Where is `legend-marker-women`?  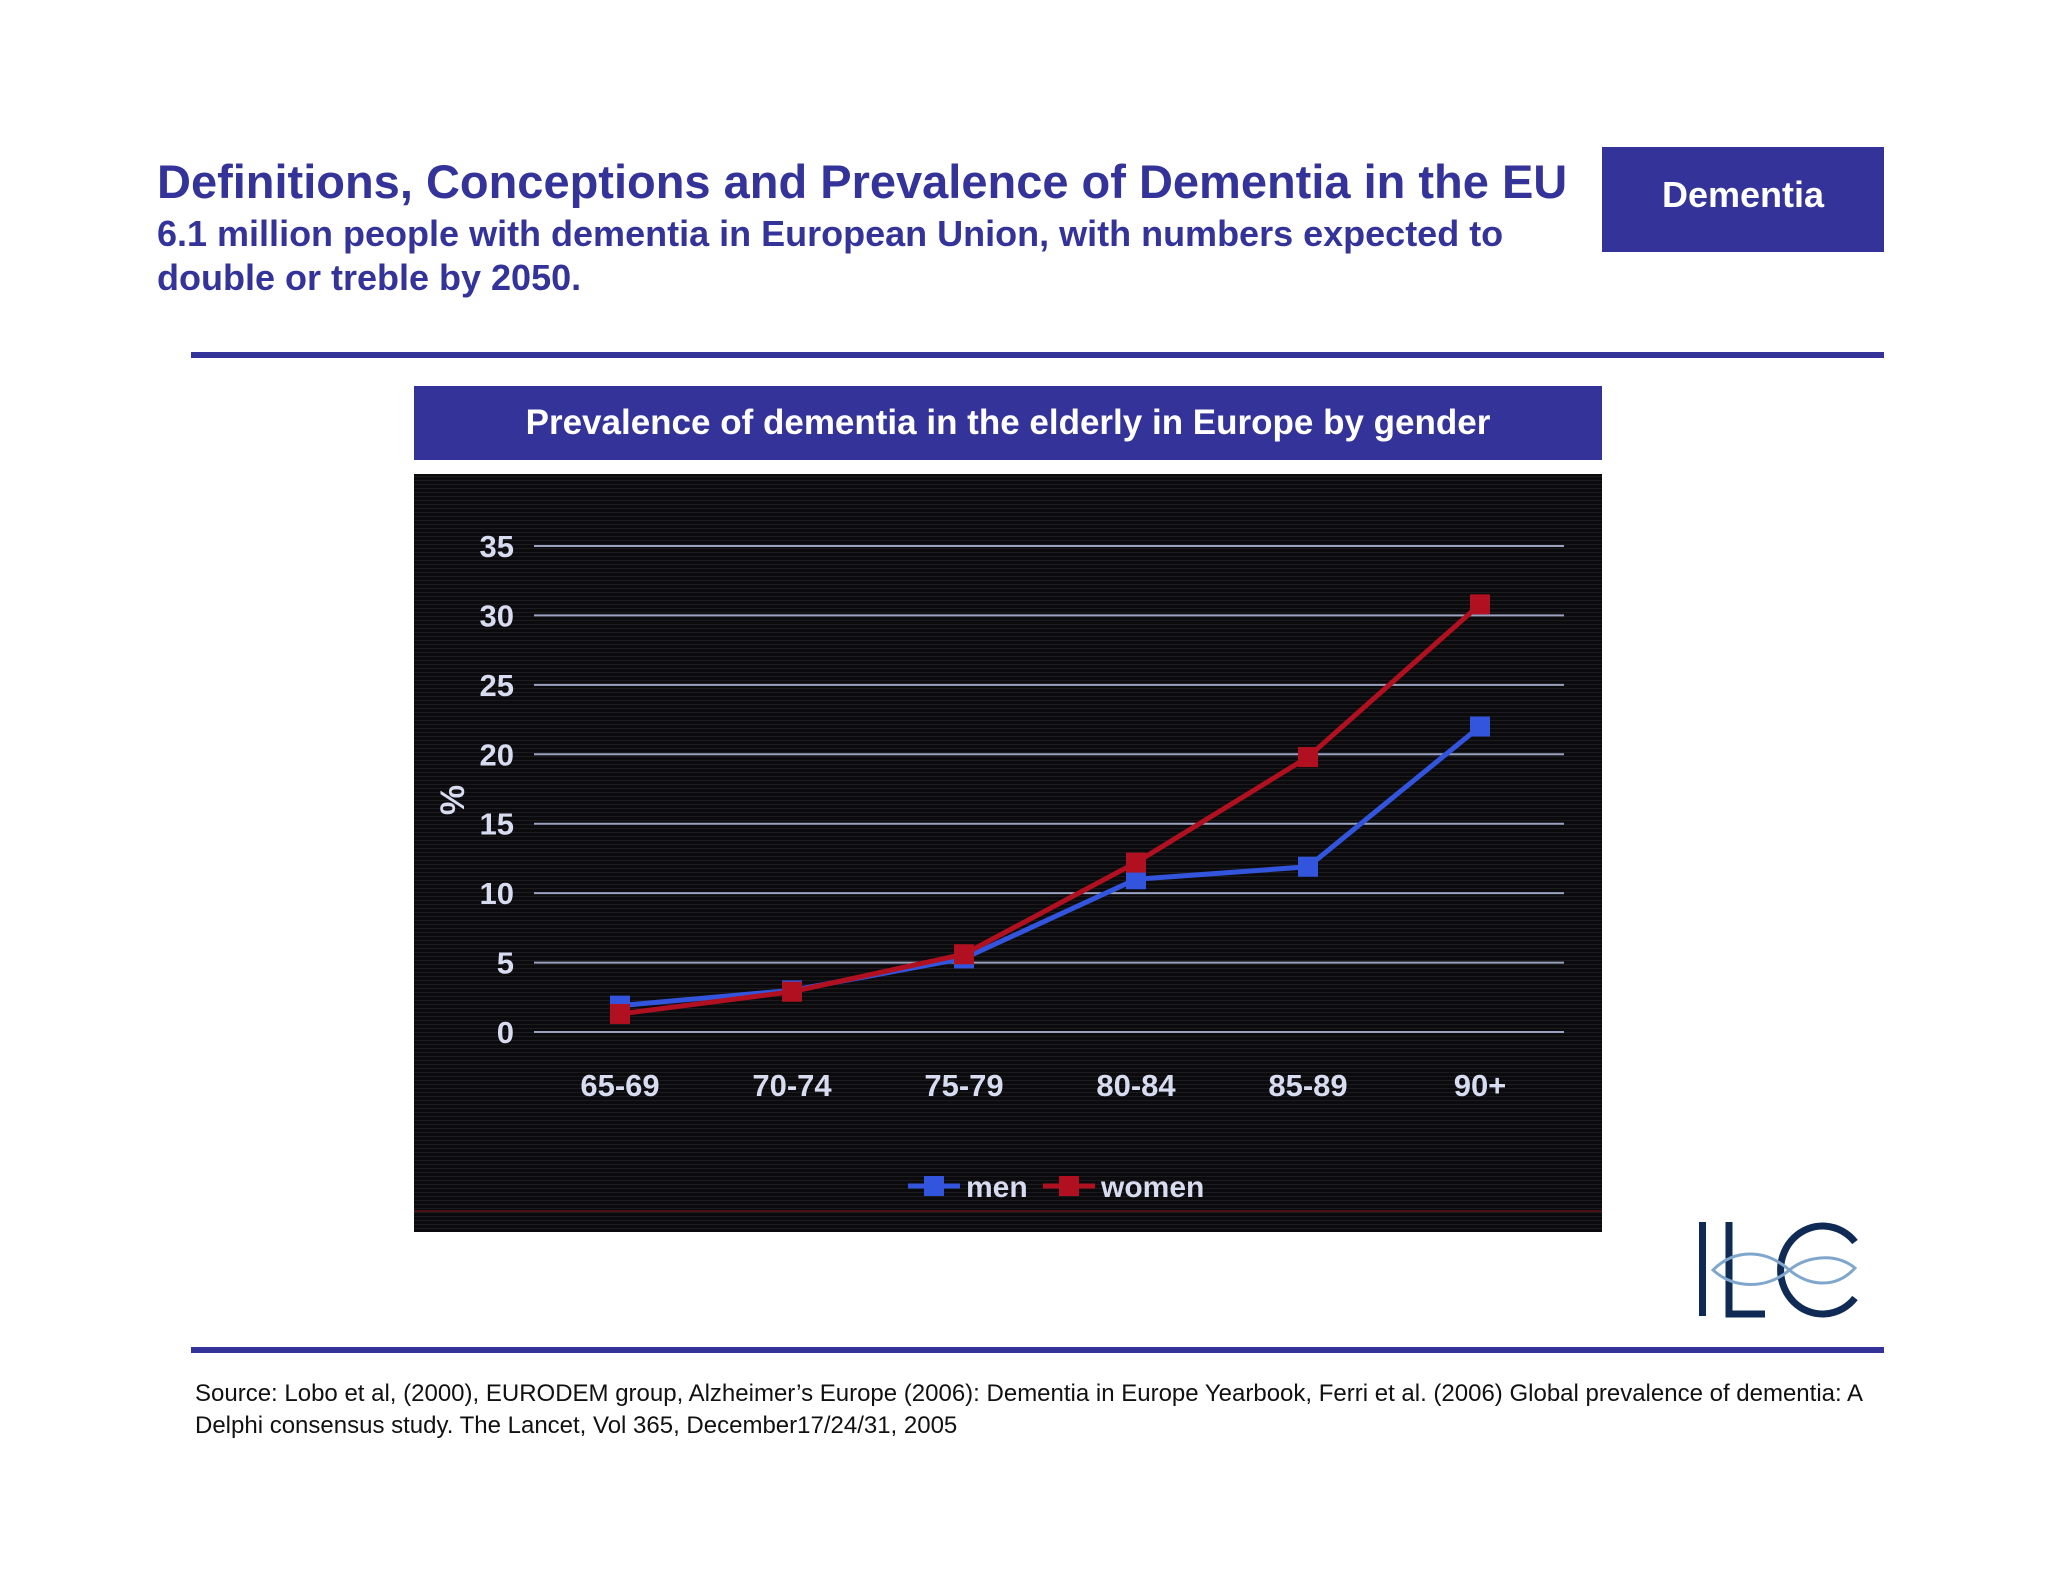
legend-marker-women is located at coordinates (1069, 1186).